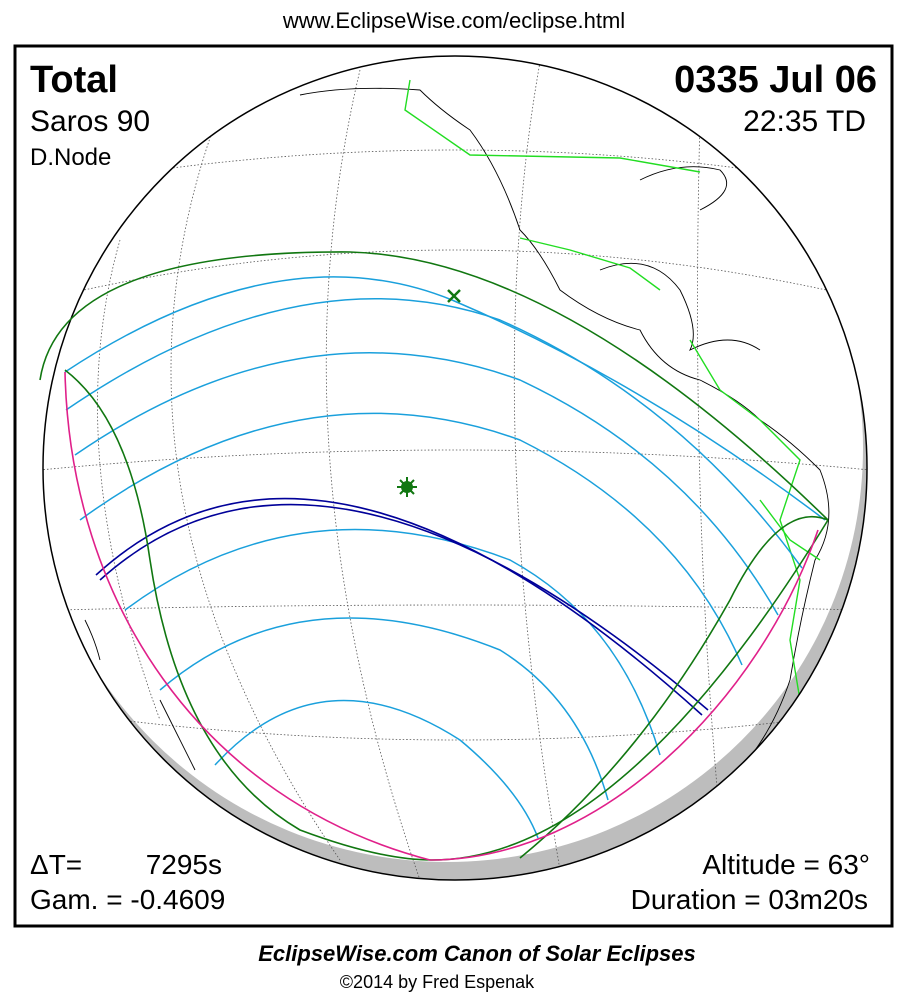 The width and height of the screenshot is (908, 1004). What do you see at coordinates (437, 982) in the screenshot?
I see `copyright: ©2014 by Fred Espenak` at bounding box center [437, 982].